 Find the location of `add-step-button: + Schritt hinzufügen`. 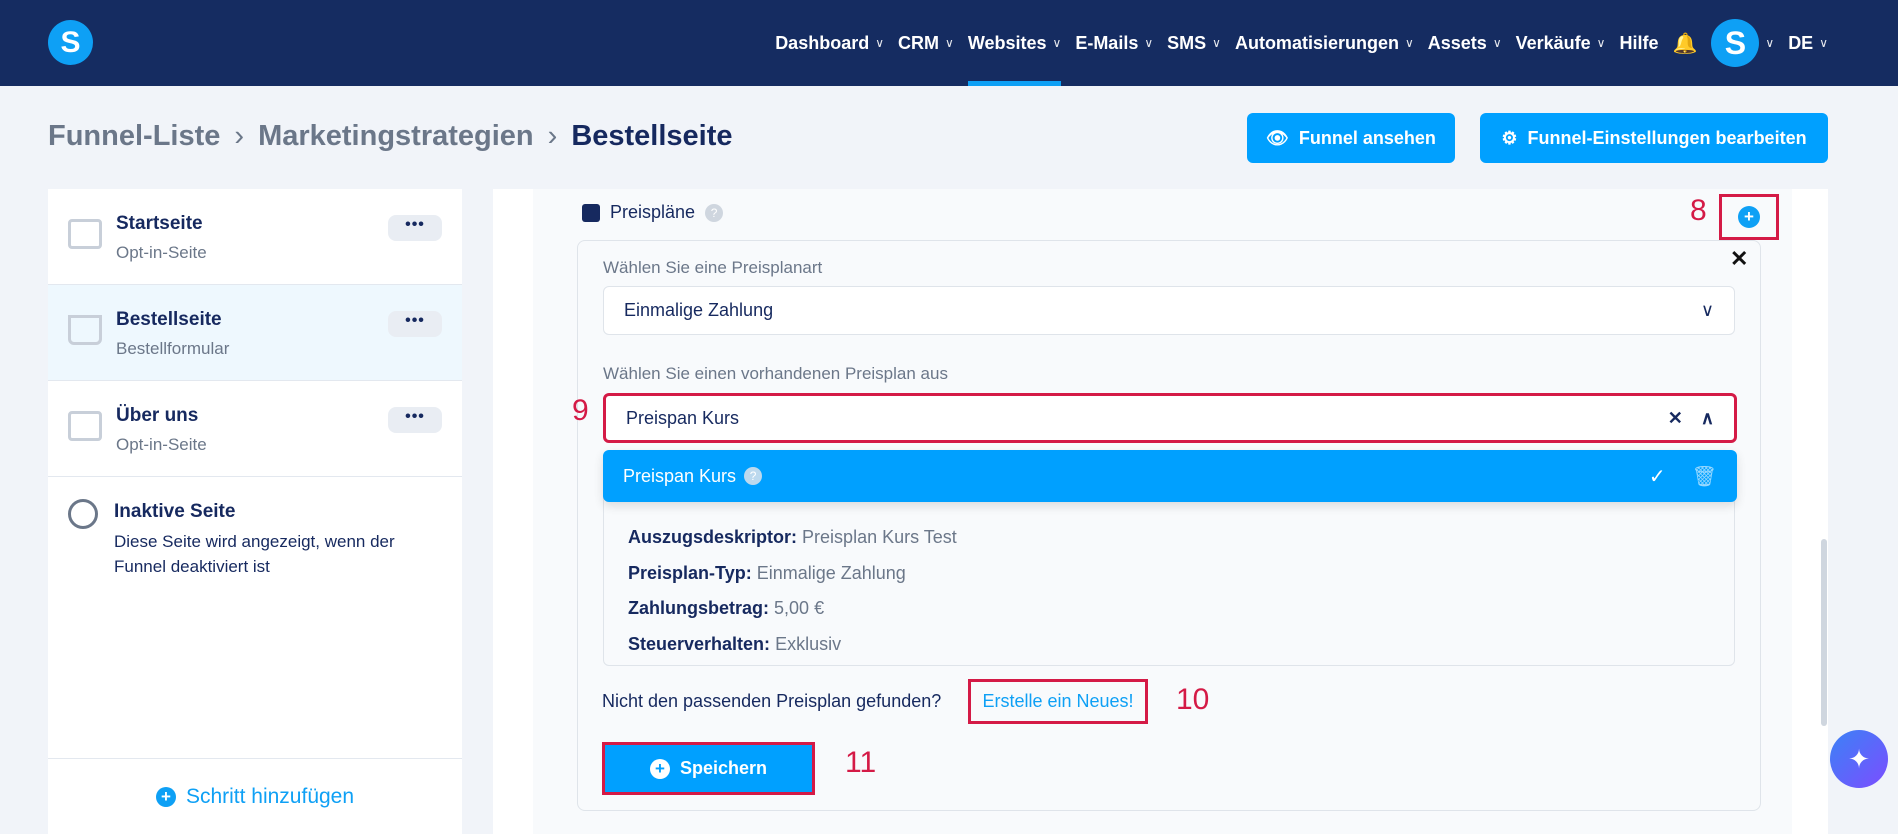

add-step-button: + Schritt hinzufügen is located at coordinates (255, 796).